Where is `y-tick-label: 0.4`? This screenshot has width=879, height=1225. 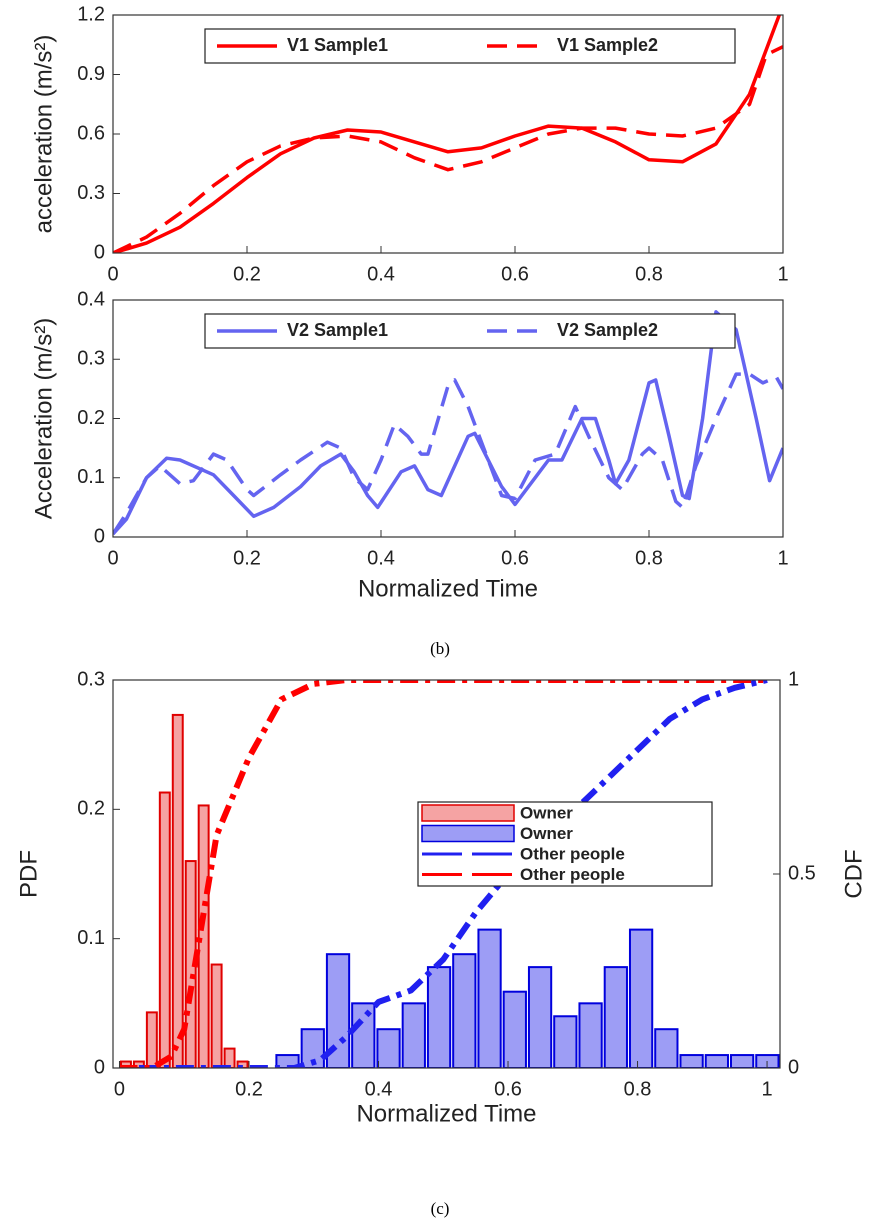 y-tick-label: 0.4 is located at coordinates (91, 299).